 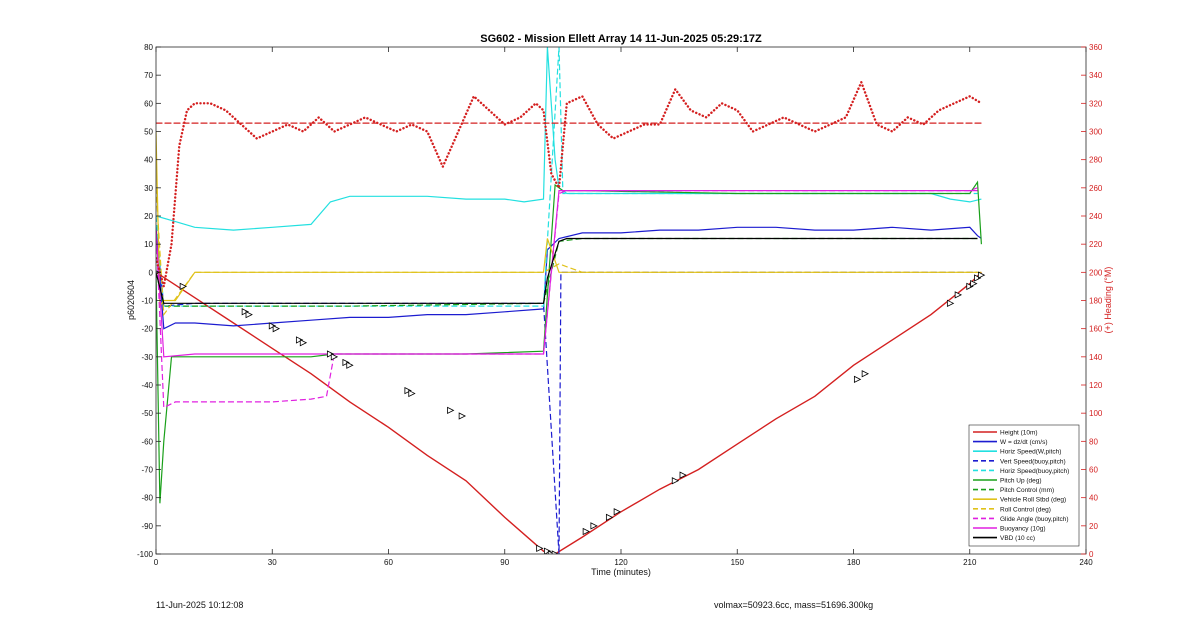 I want to click on y-right-tick-label: 280, so click(x=1096, y=160).